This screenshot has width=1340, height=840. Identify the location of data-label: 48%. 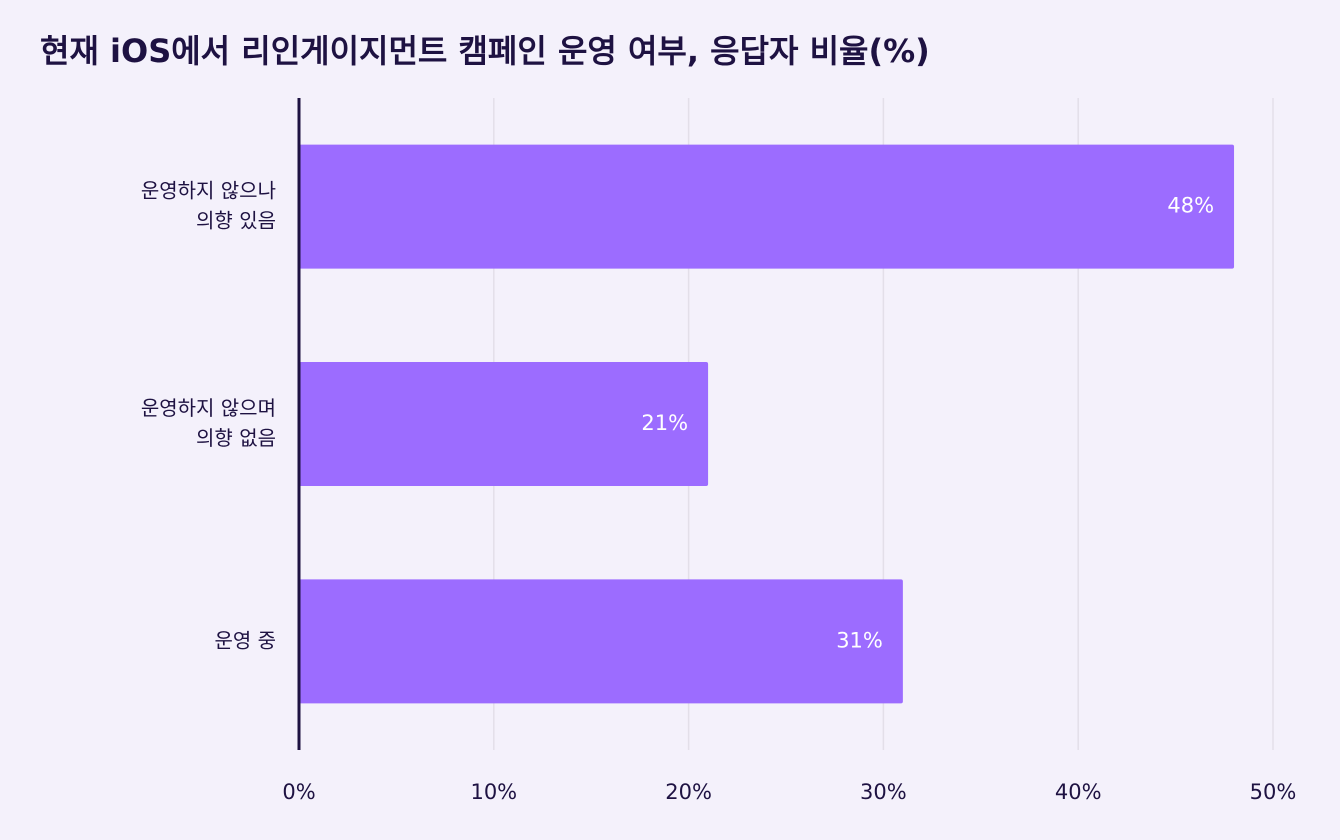
(1190, 206).